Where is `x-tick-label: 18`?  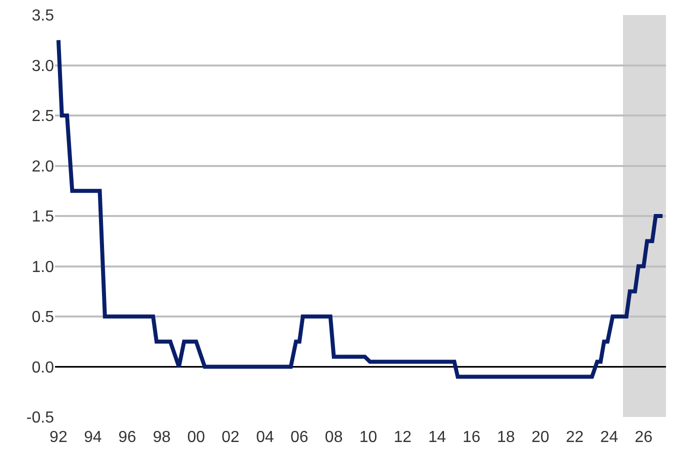
x-tick-label: 18 is located at coordinates (506, 437).